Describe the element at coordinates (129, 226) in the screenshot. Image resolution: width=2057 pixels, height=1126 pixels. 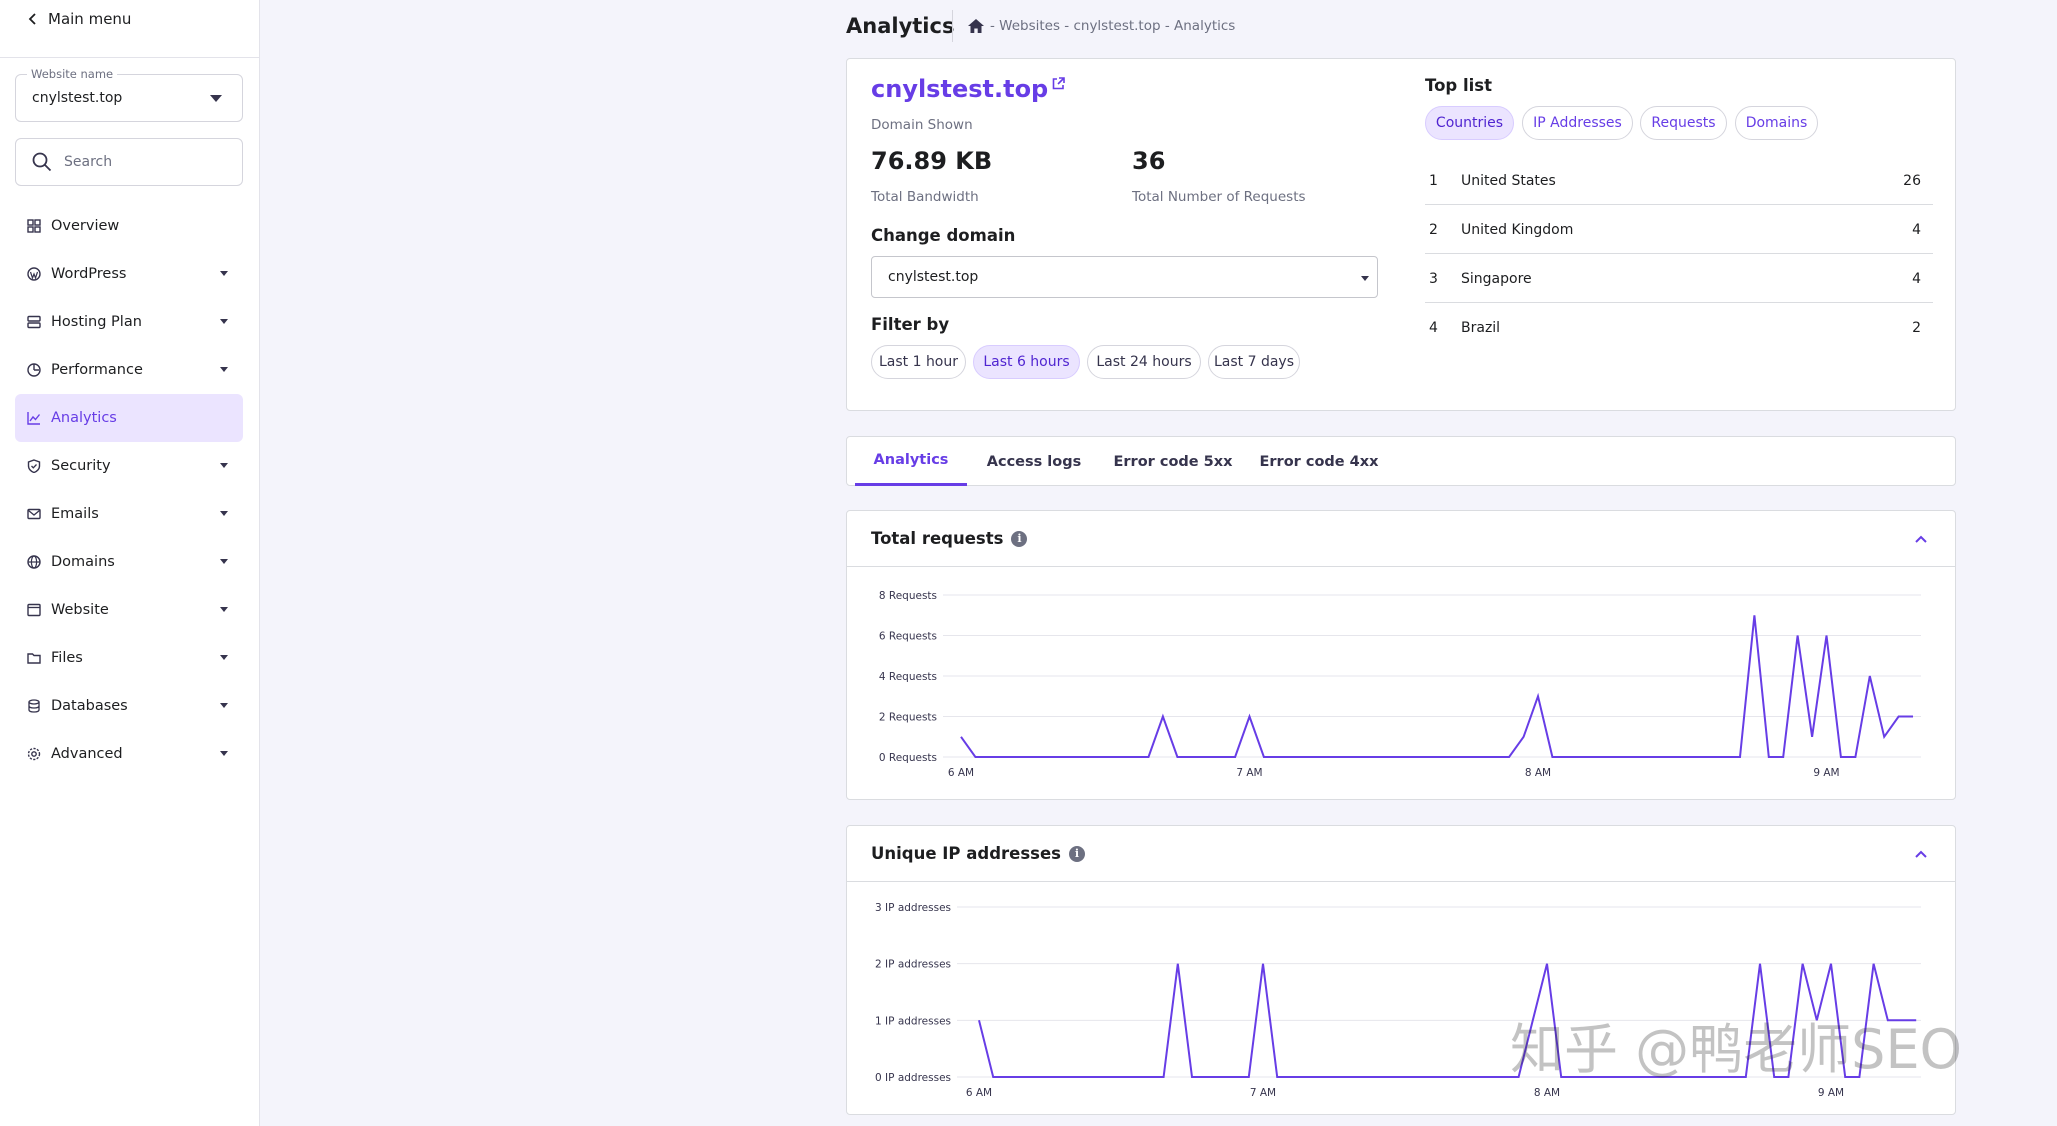
I see `sidebar-item-overview: Overview` at that location.